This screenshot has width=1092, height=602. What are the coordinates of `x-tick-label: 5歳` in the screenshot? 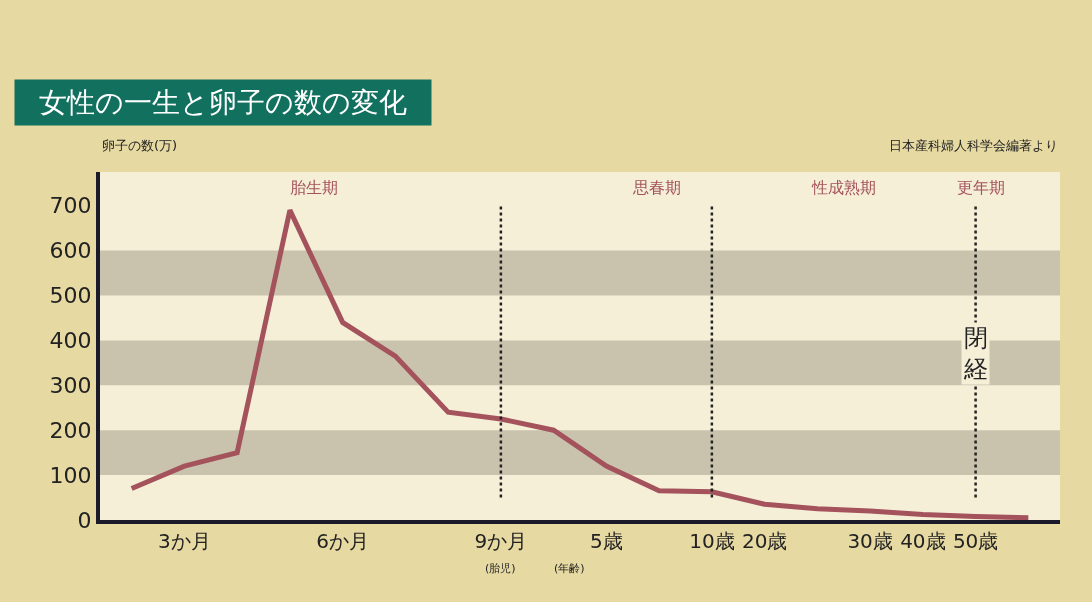 It's located at (606, 541).